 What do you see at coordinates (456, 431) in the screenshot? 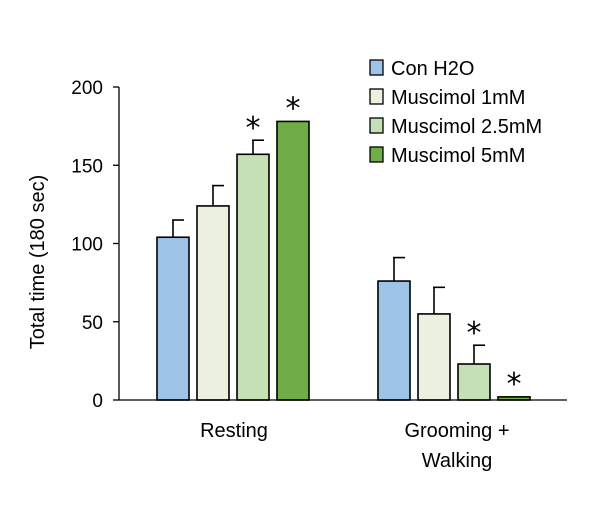
I see `x-category-label: Grooming +` at bounding box center [456, 431].